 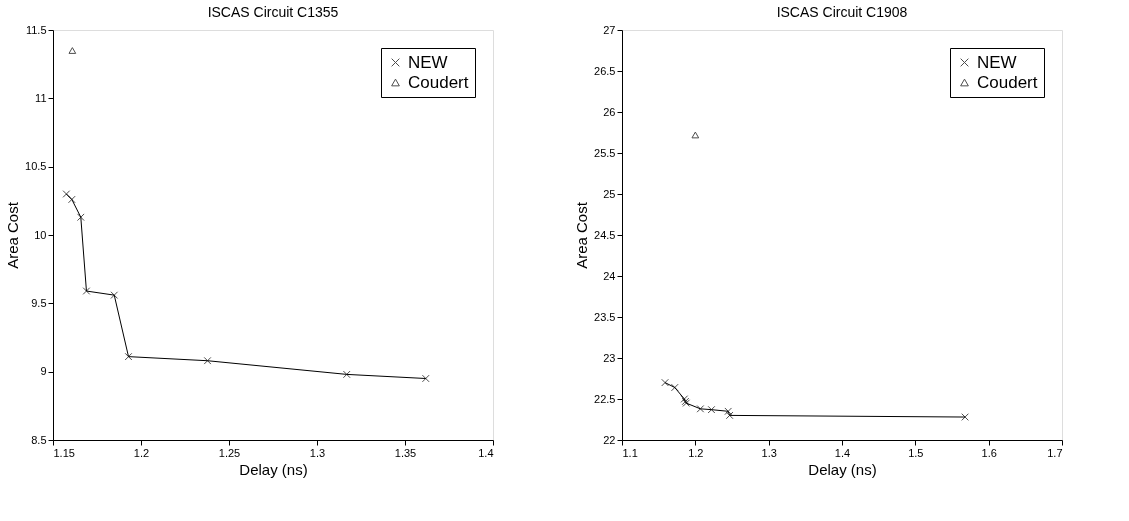 What do you see at coordinates (605, 316) in the screenshot?
I see `y-tick-label: 23.5` at bounding box center [605, 316].